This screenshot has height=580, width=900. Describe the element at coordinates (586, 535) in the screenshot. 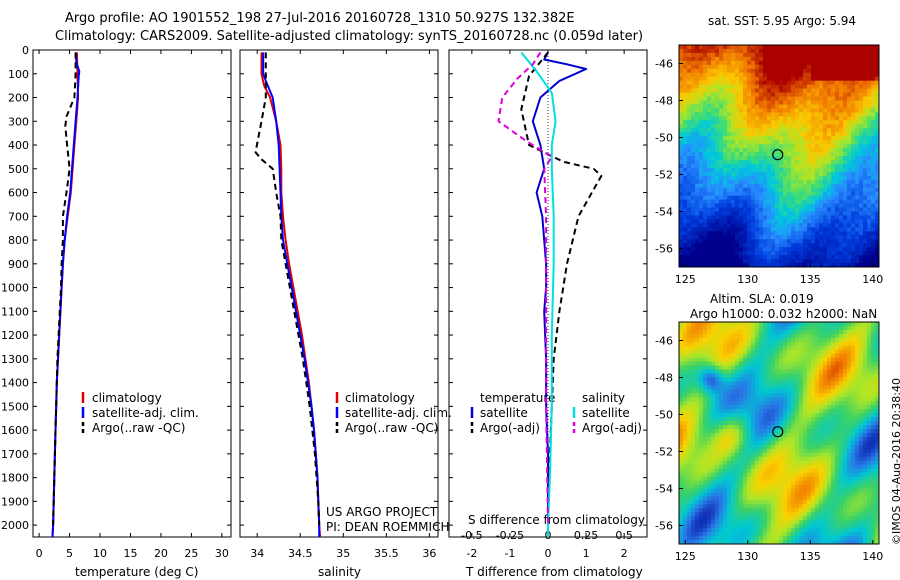

I see `x-top-tick-label: 0.25` at that location.